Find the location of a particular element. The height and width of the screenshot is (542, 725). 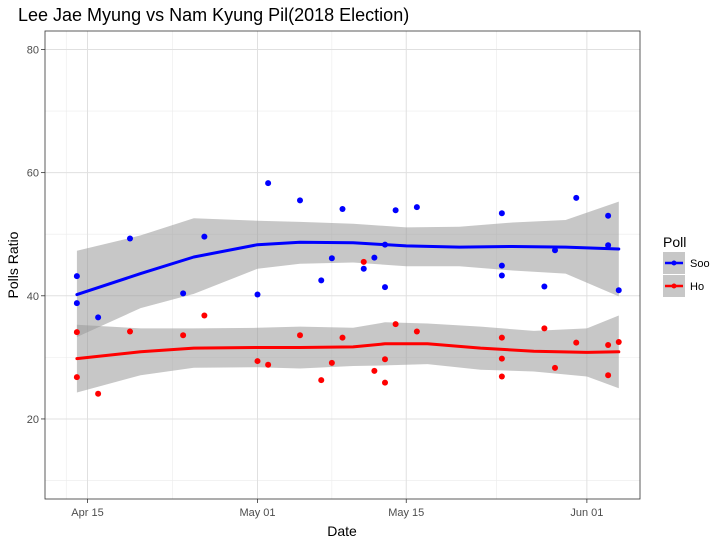

legend-title: Poll is located at coordinates (674, 242).